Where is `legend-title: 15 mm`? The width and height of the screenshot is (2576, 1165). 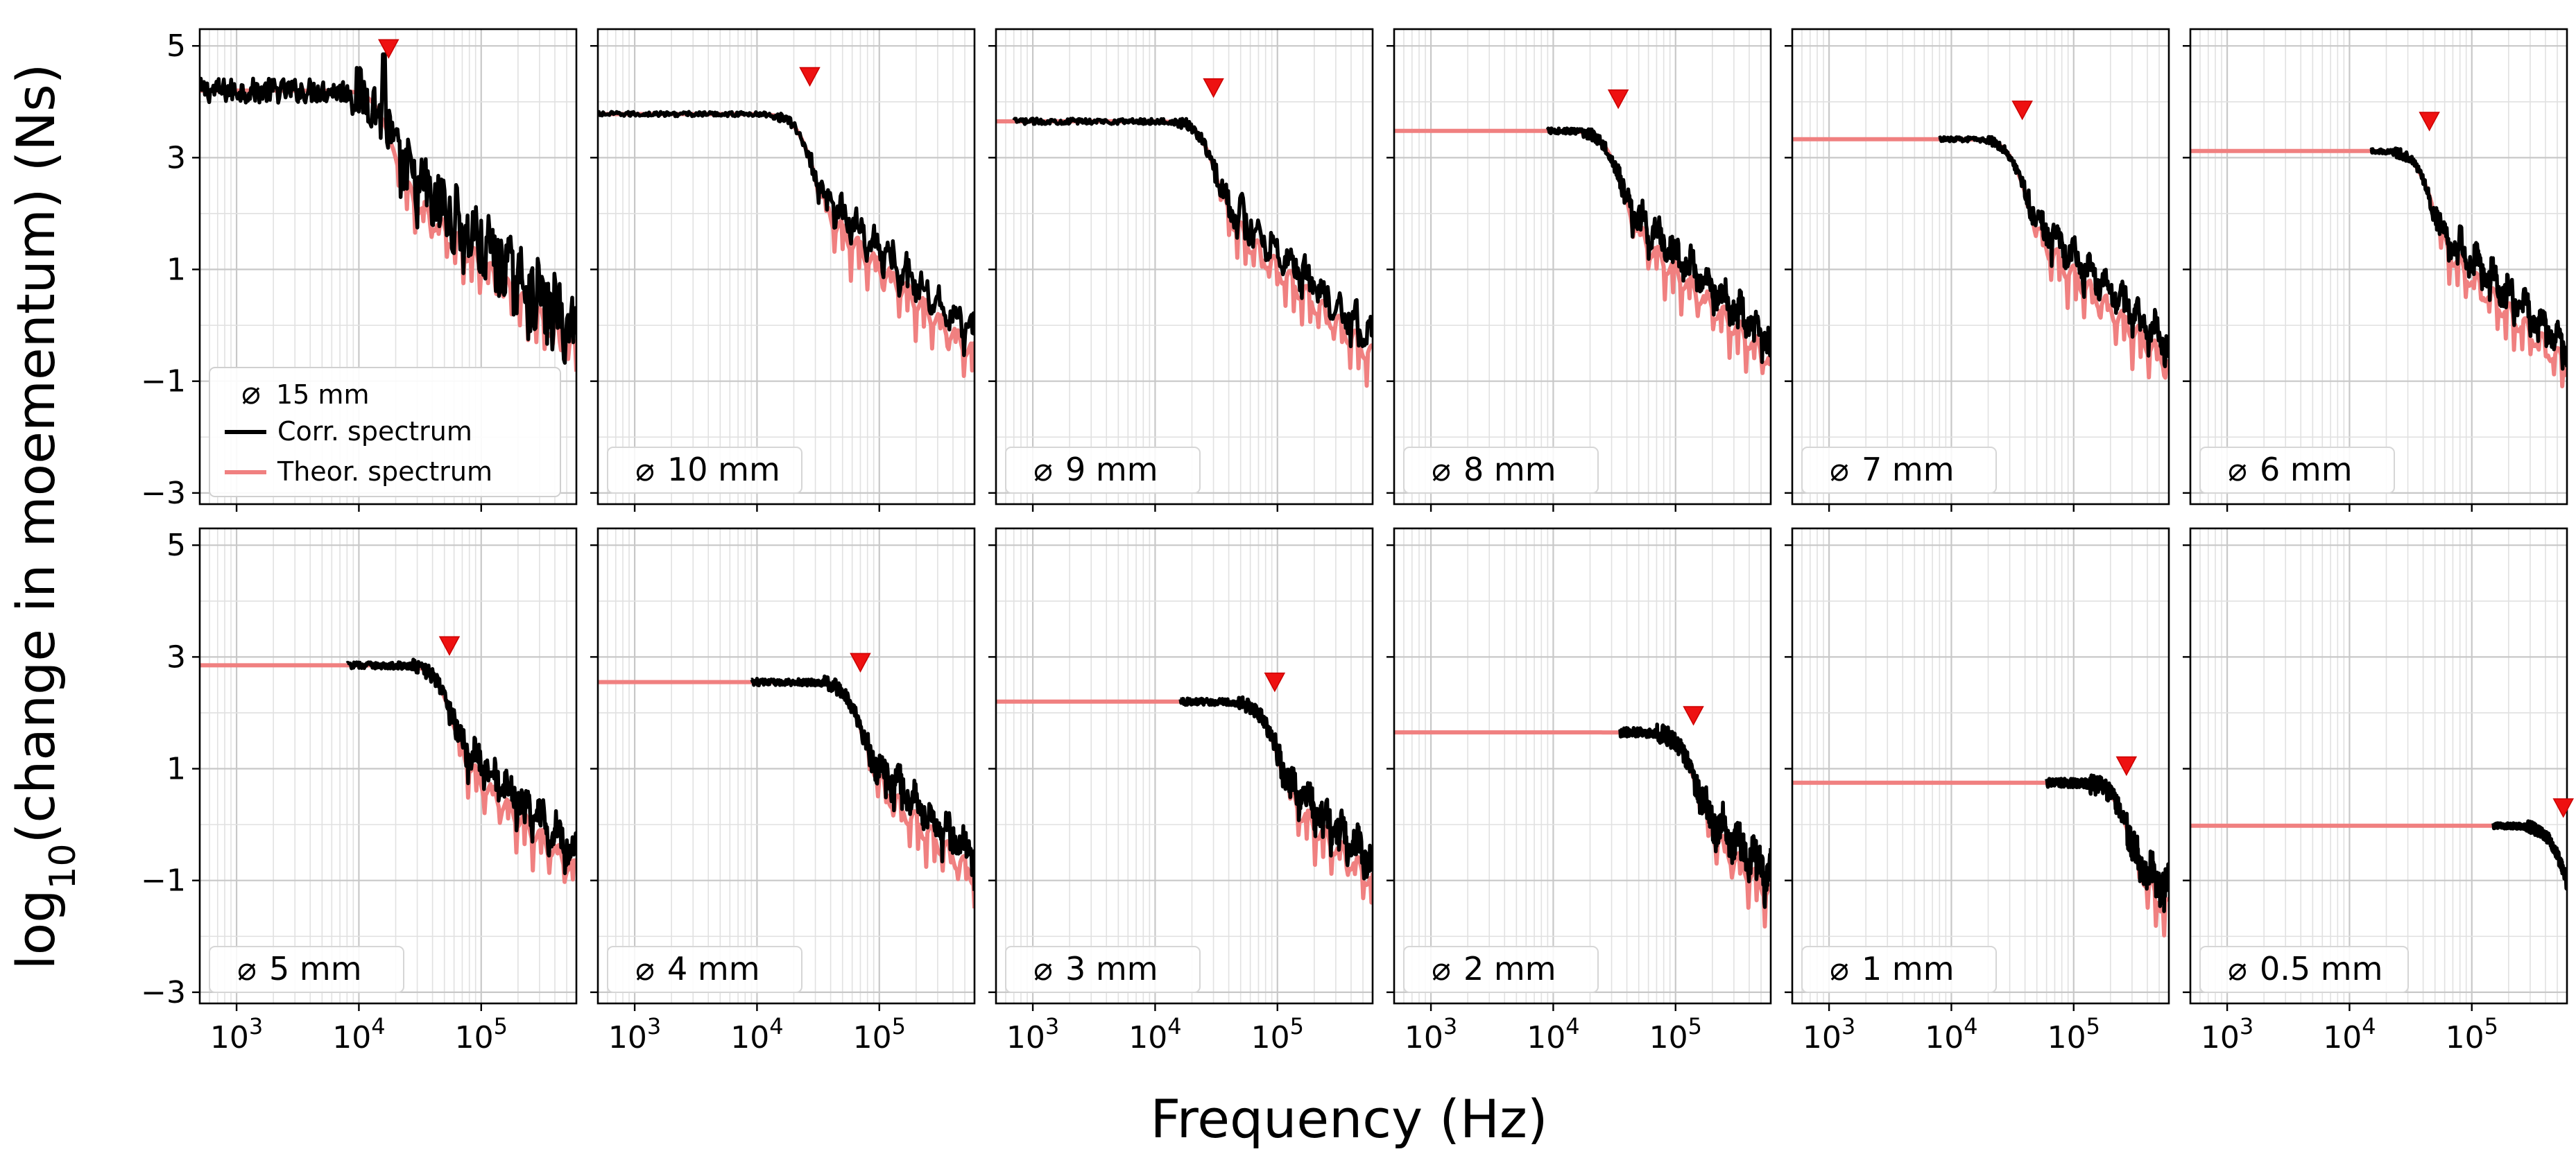 legend-title: 15 mm is located at coordinates (322, 394).